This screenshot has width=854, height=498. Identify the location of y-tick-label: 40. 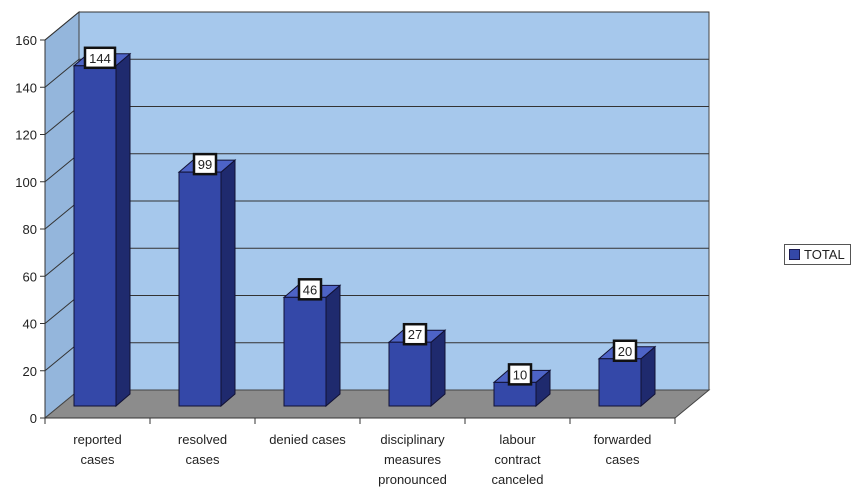
(30, 324).